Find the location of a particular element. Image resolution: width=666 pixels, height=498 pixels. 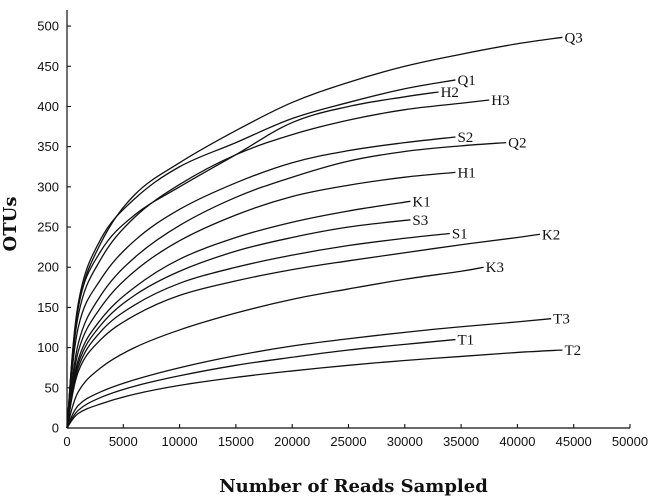

series-label-q2: Q2 is located at coordinates (517, 144).